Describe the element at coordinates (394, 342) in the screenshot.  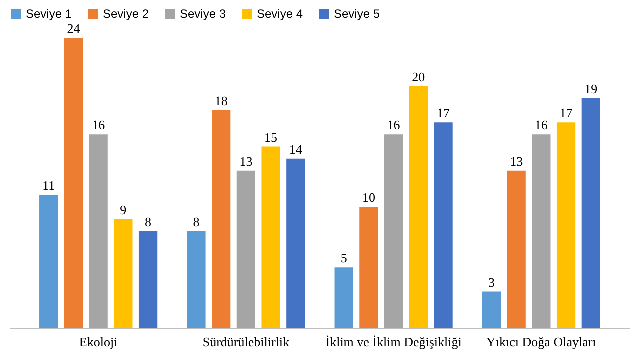
I see `x-tick-label: İklim ve İklim Değişikliği` at that location.